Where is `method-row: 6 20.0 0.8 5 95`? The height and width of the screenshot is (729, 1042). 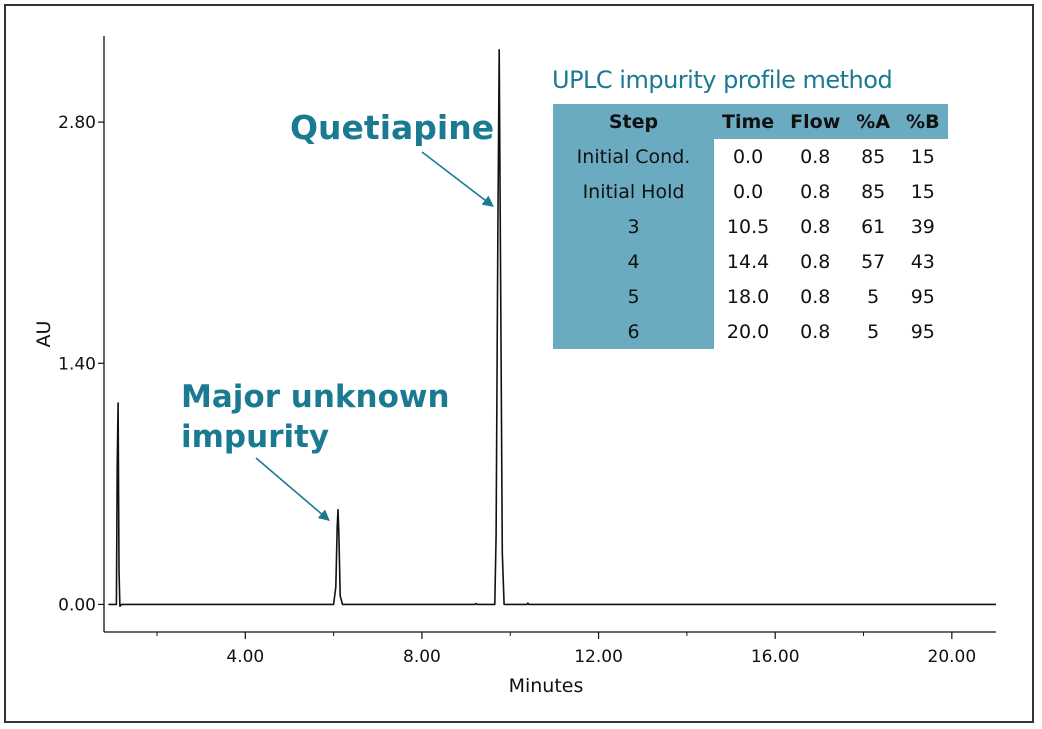
method-row: 6 20.0 0.8 5 95 is located at coordinates (750, 331).